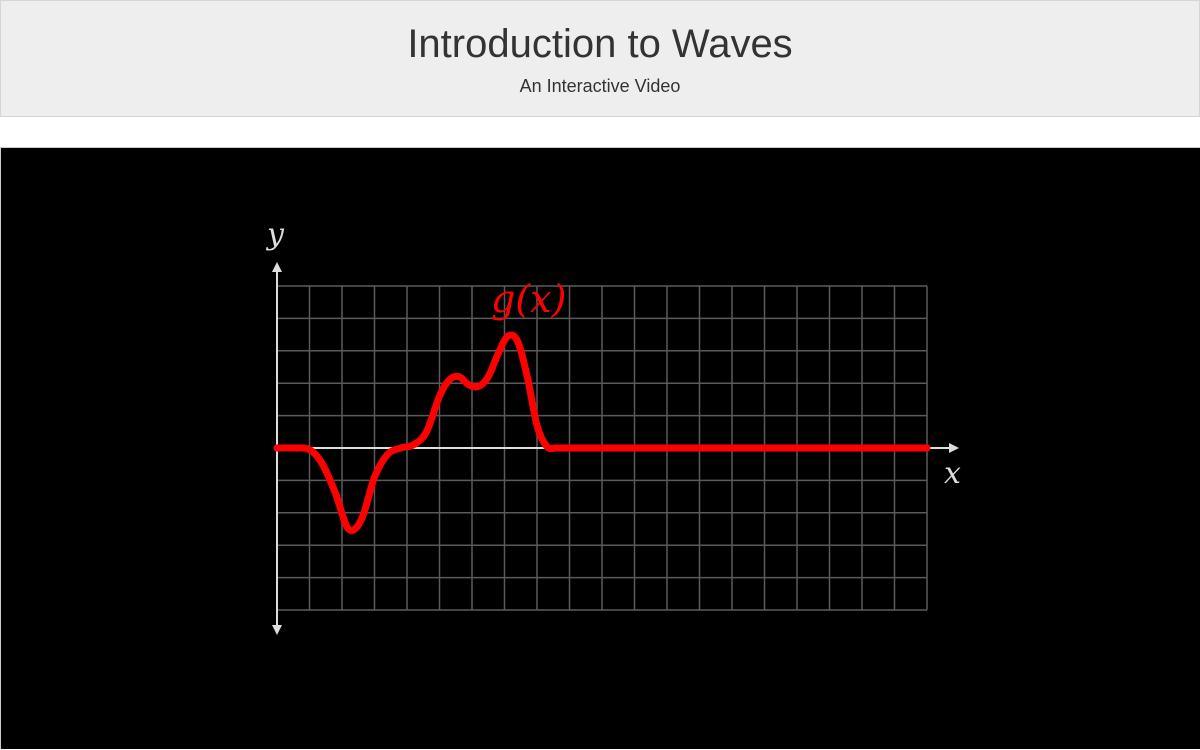  What do you see at coordinates (602, 432) in the screenshot?
I see `g-of-x-curve` at bounding box center [602, 432].